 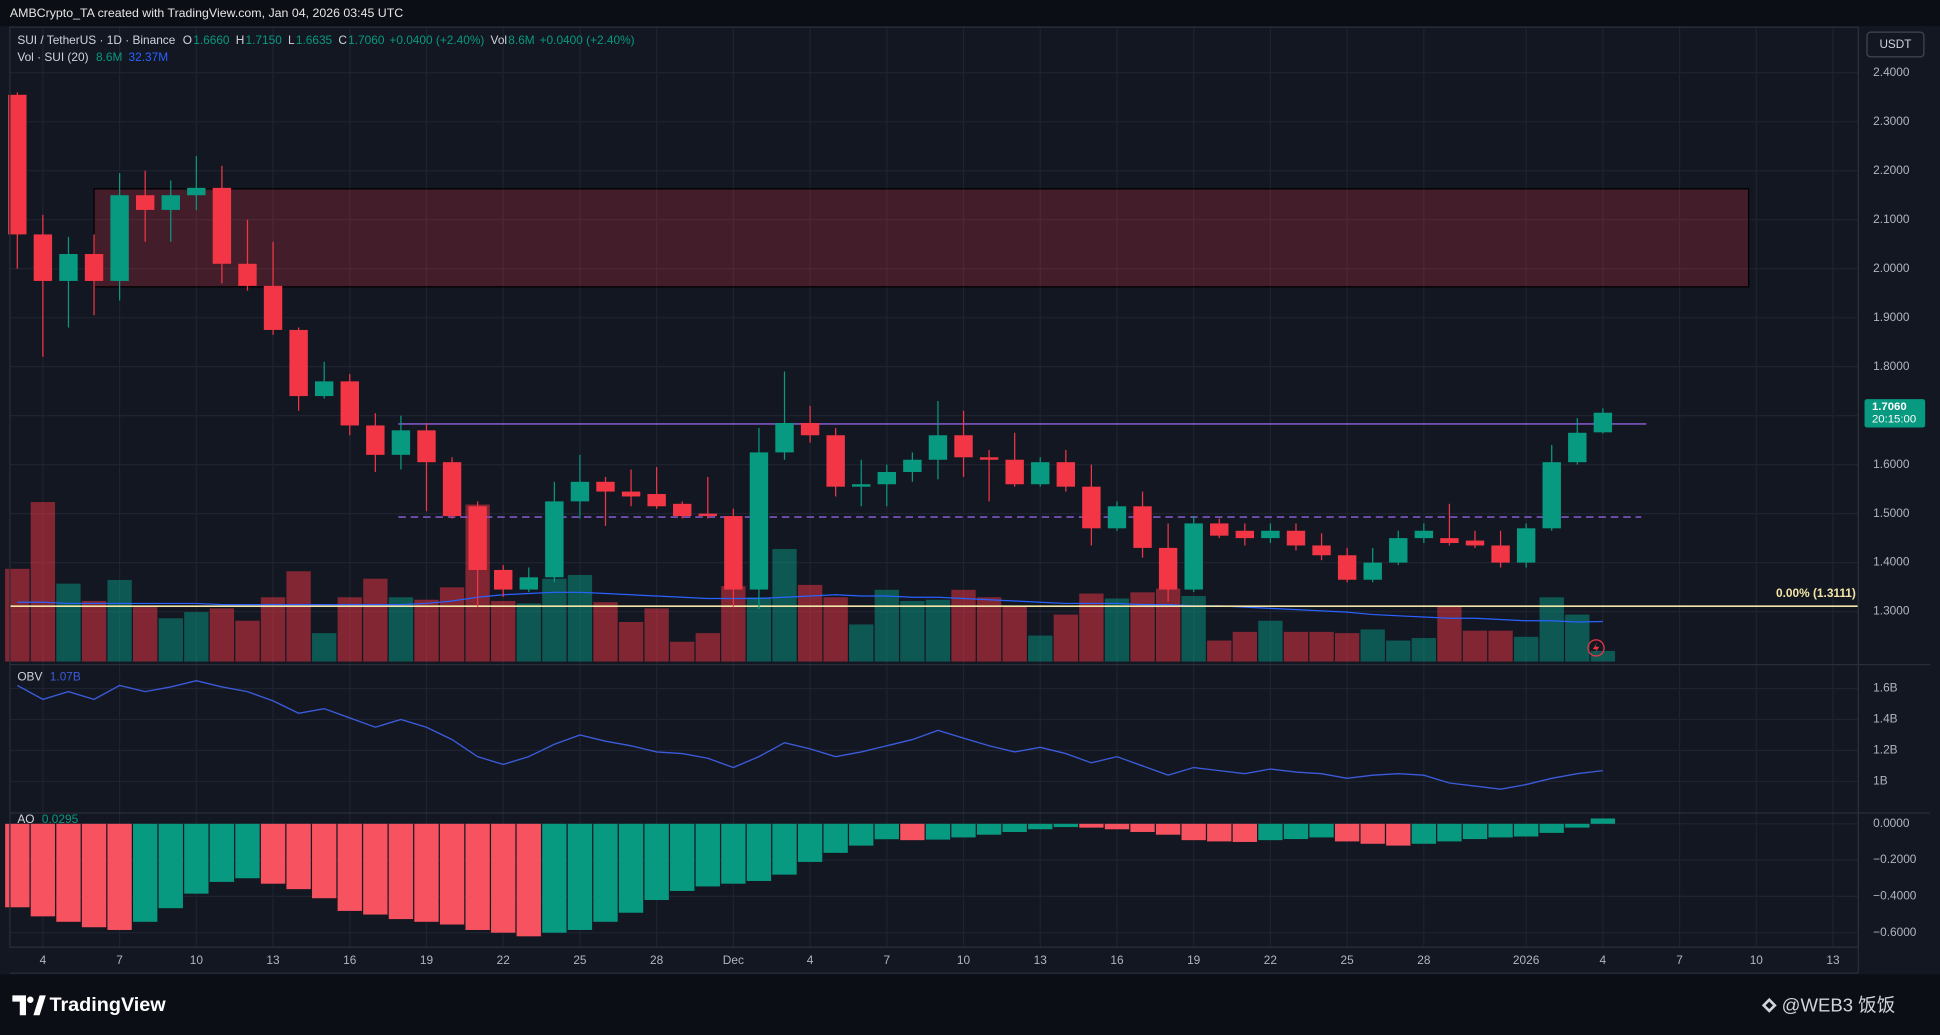 I want to click on price-tag-countdown: 20:15:00, so click(x=1894, y=420).